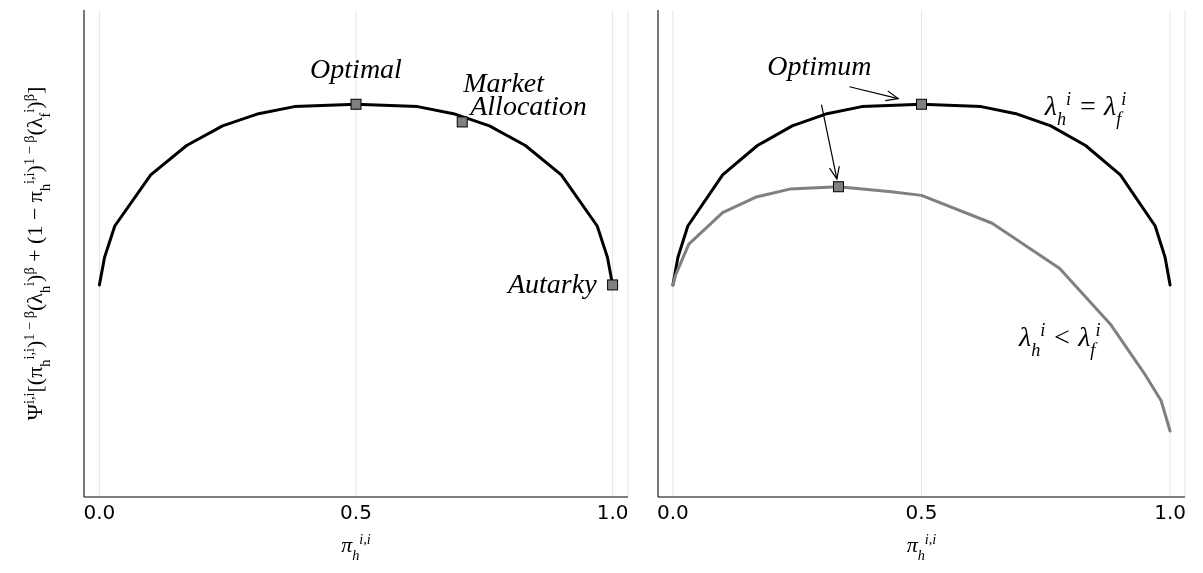  Describe the element at coordinates (524, 93) in the screenshot. I see `annotation: Market Allocation` at that location.